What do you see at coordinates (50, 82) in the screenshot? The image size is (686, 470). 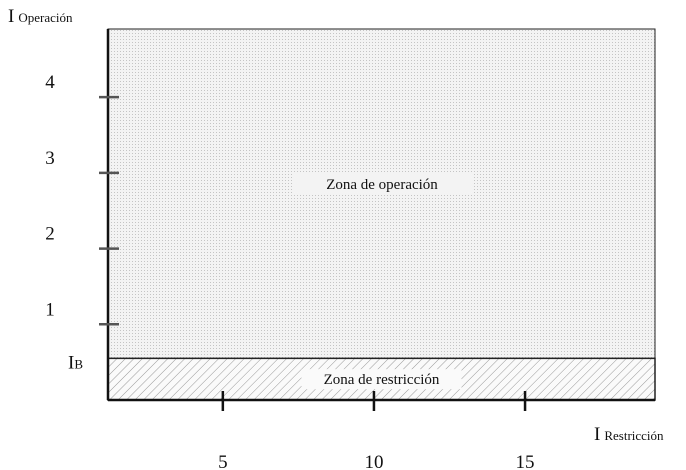 I see `y-tick-label: 4` at bounding box center [50, 82].